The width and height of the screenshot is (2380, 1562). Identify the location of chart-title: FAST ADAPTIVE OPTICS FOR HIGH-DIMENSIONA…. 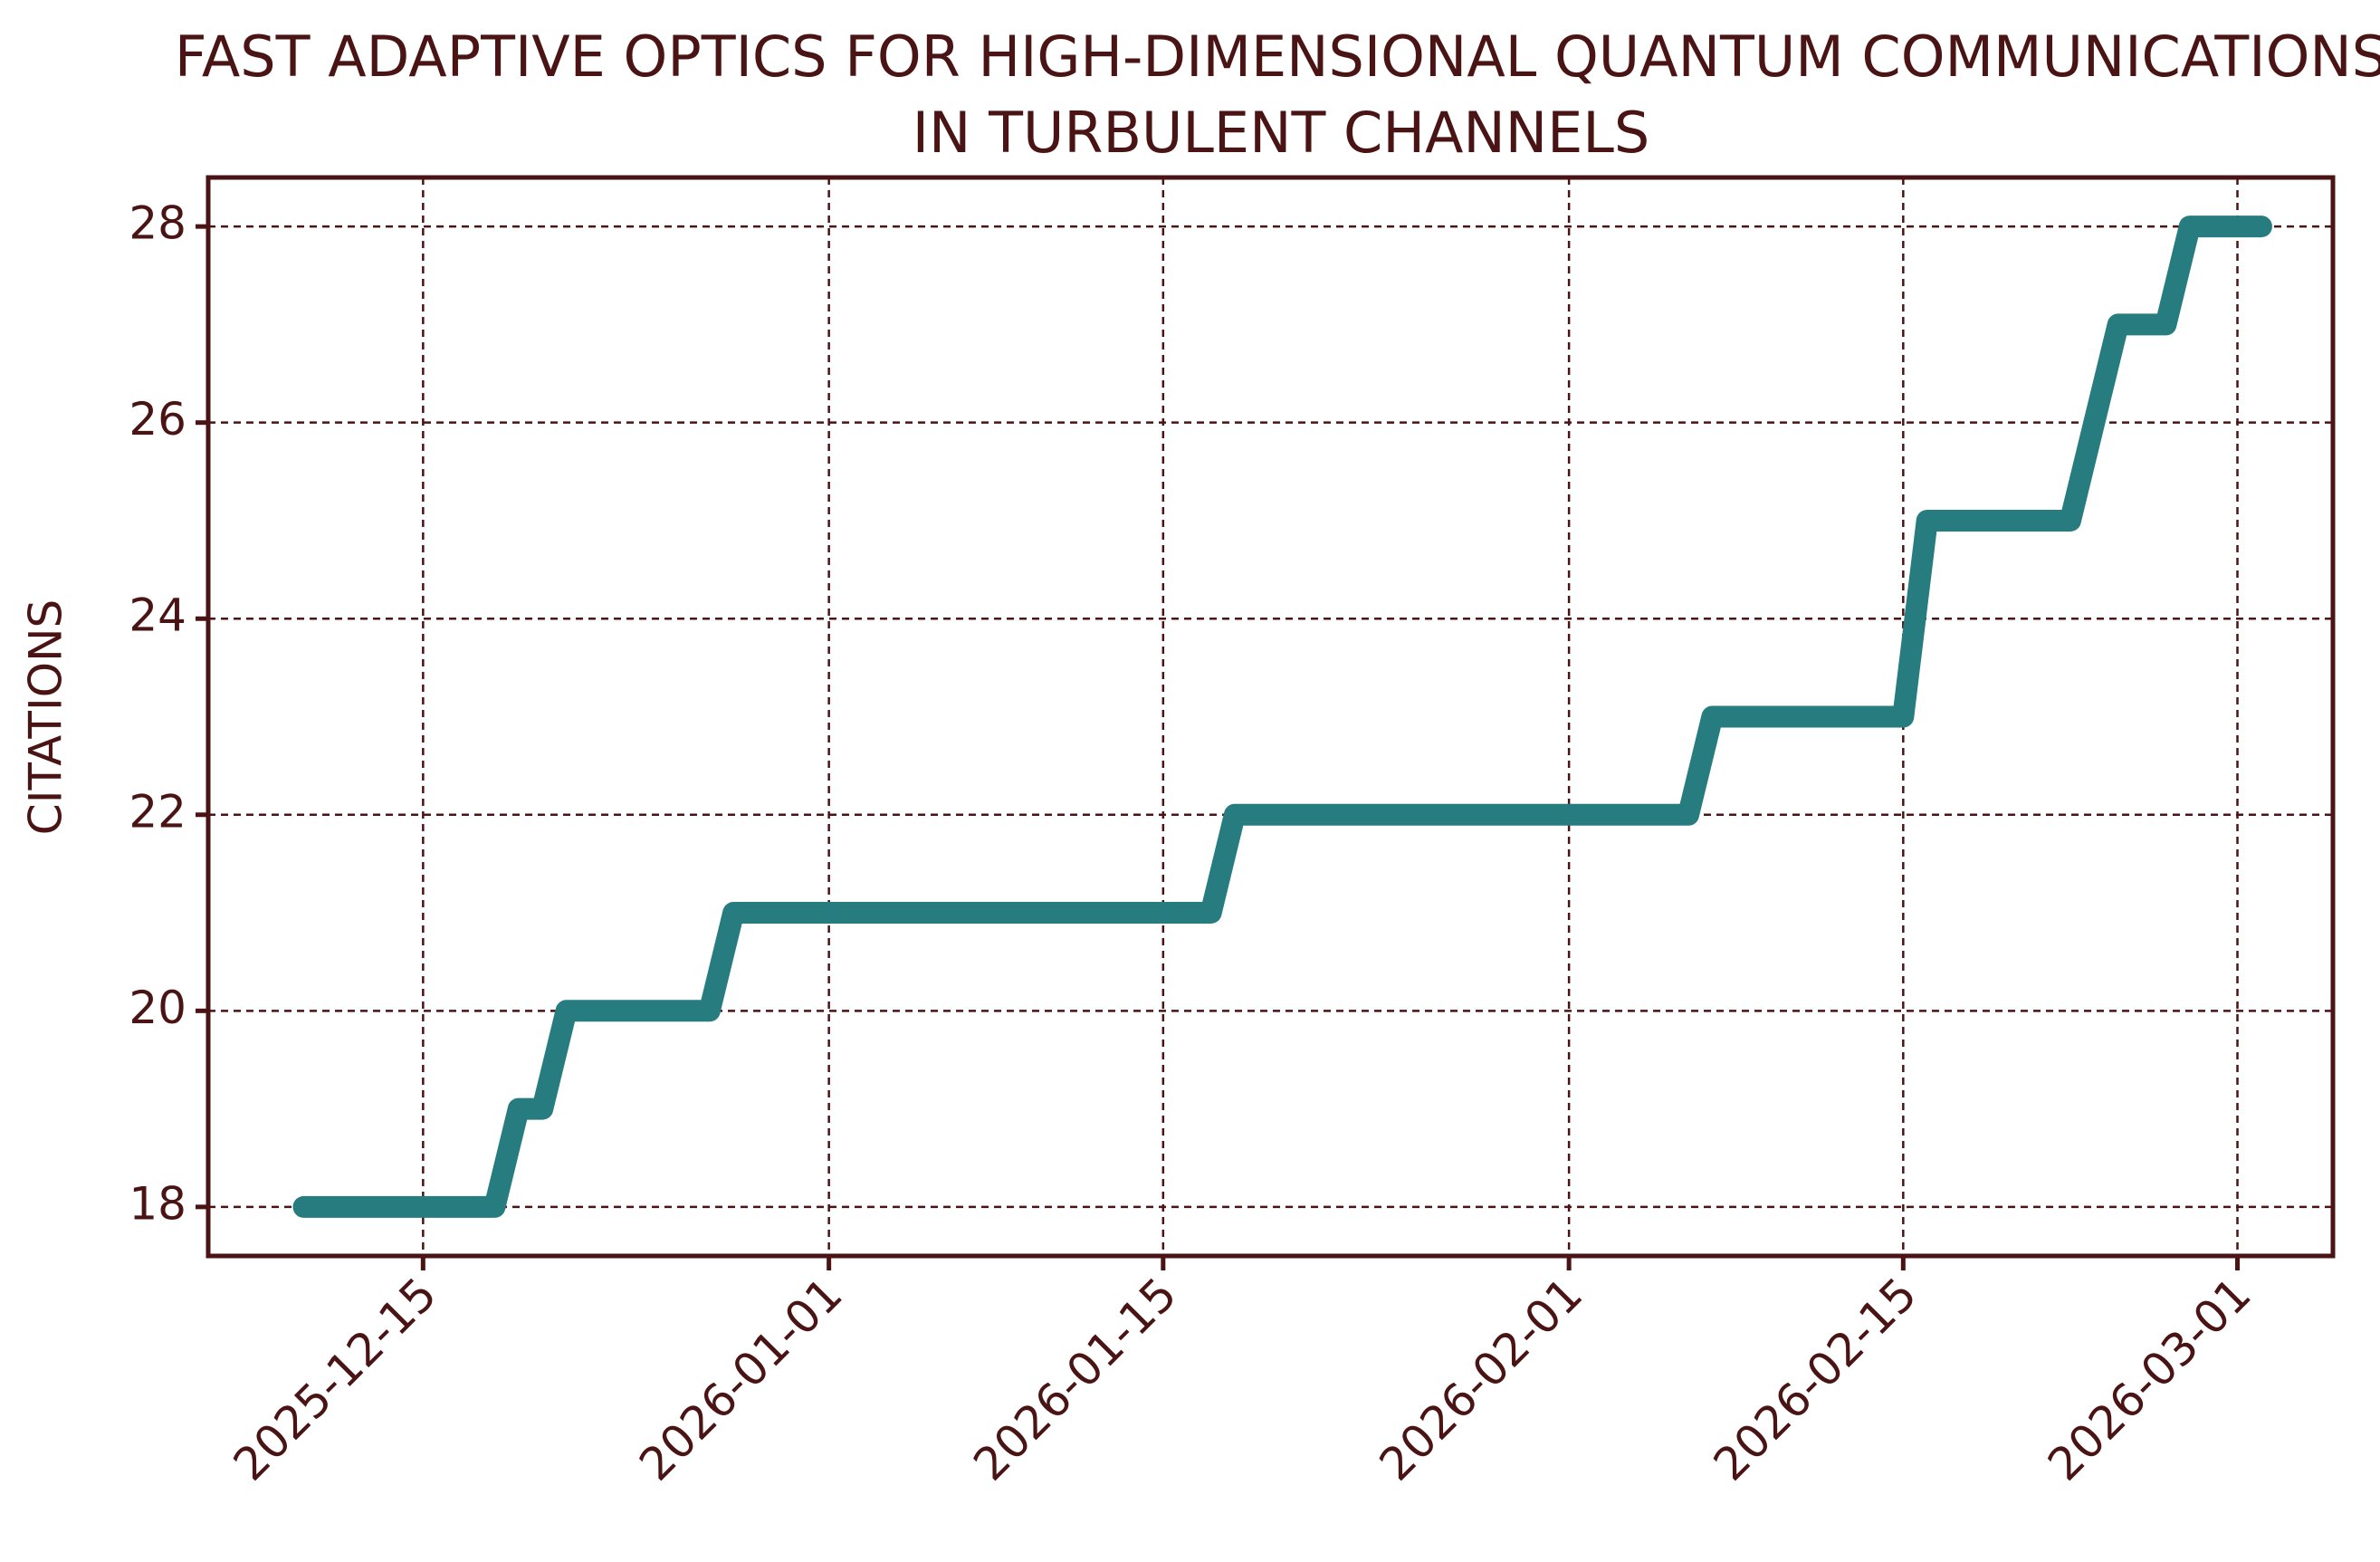
(1278, 95).